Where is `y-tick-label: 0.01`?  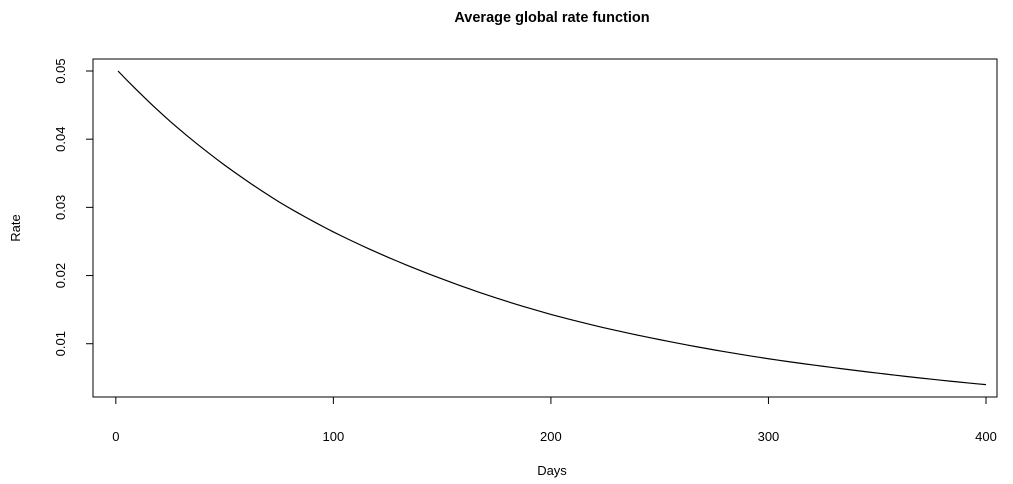
y-tick-label: 0.01 is located at coordinates (60, 343).